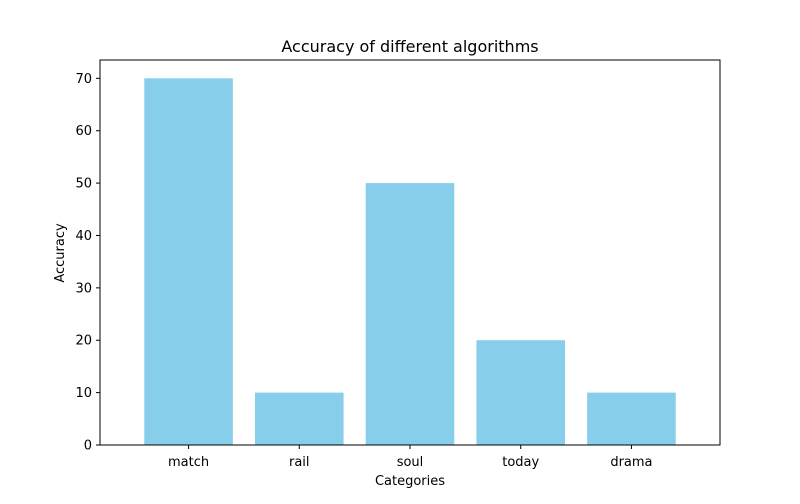  Describe the element at coordinates (188, 261) in the screenshot. I see `bar-match` at that location.